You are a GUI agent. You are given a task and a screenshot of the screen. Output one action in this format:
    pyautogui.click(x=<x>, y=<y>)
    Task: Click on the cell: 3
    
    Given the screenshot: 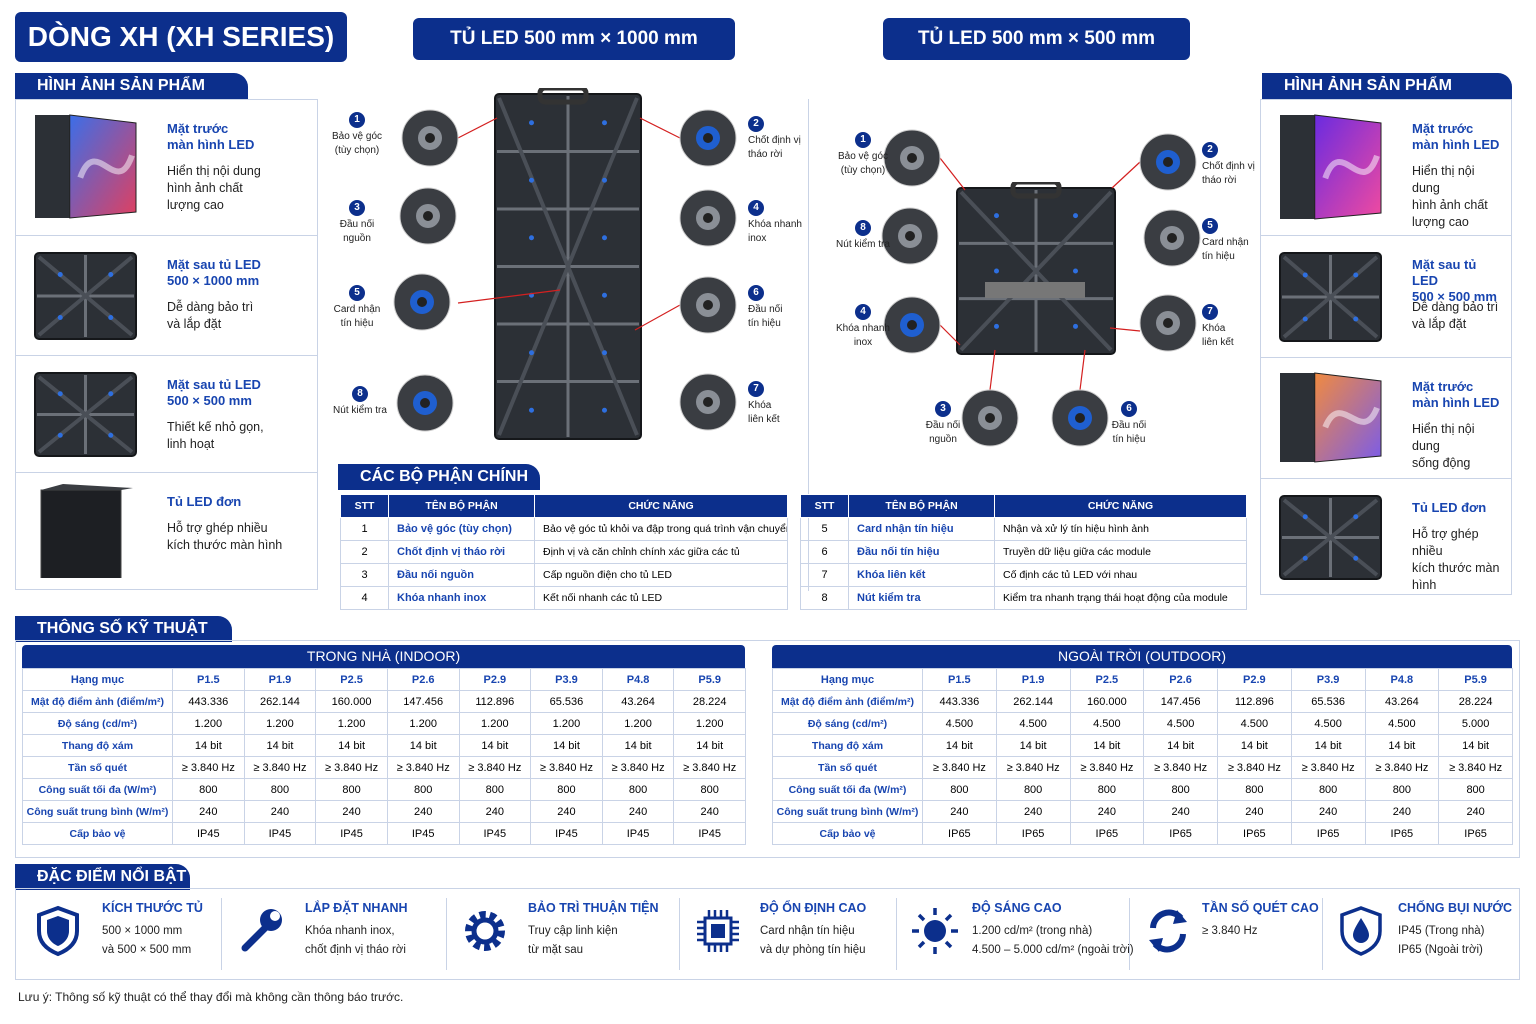 What is the action you would take?
    pyautogui.click(x=364, y=575)
    